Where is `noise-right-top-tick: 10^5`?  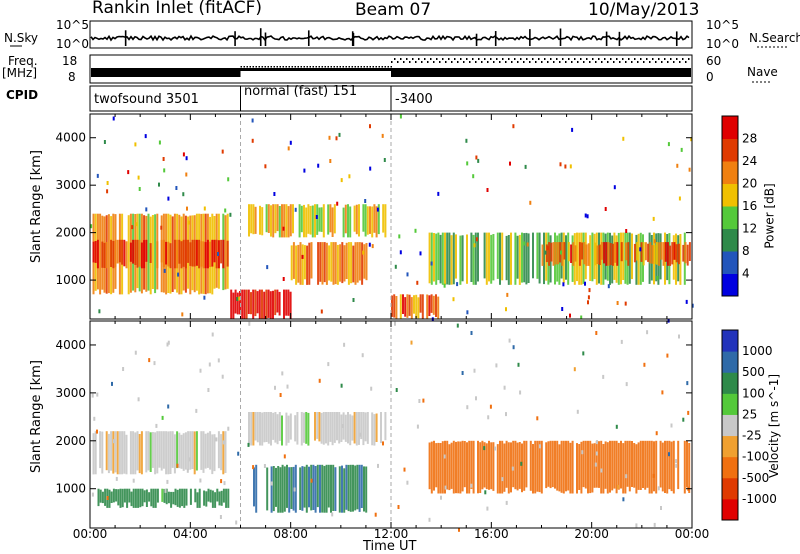 noise-right-top-tick: 10^5 is located at coordinates (722, 25).